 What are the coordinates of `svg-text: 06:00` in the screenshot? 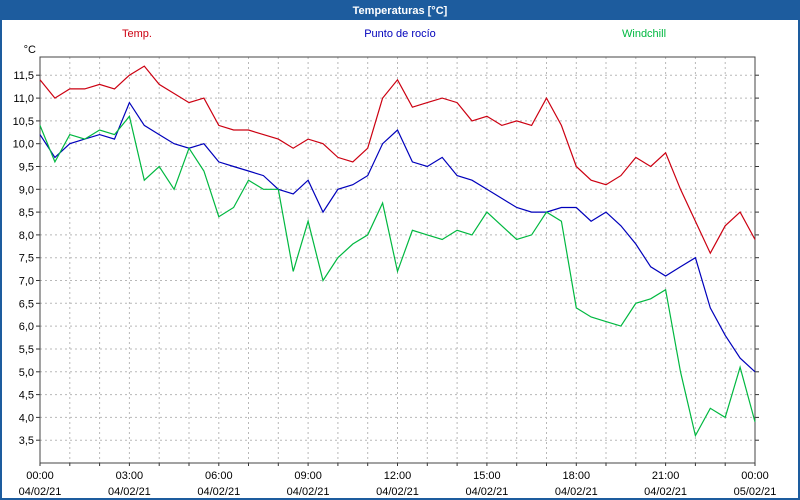 It's located at (219, 476).